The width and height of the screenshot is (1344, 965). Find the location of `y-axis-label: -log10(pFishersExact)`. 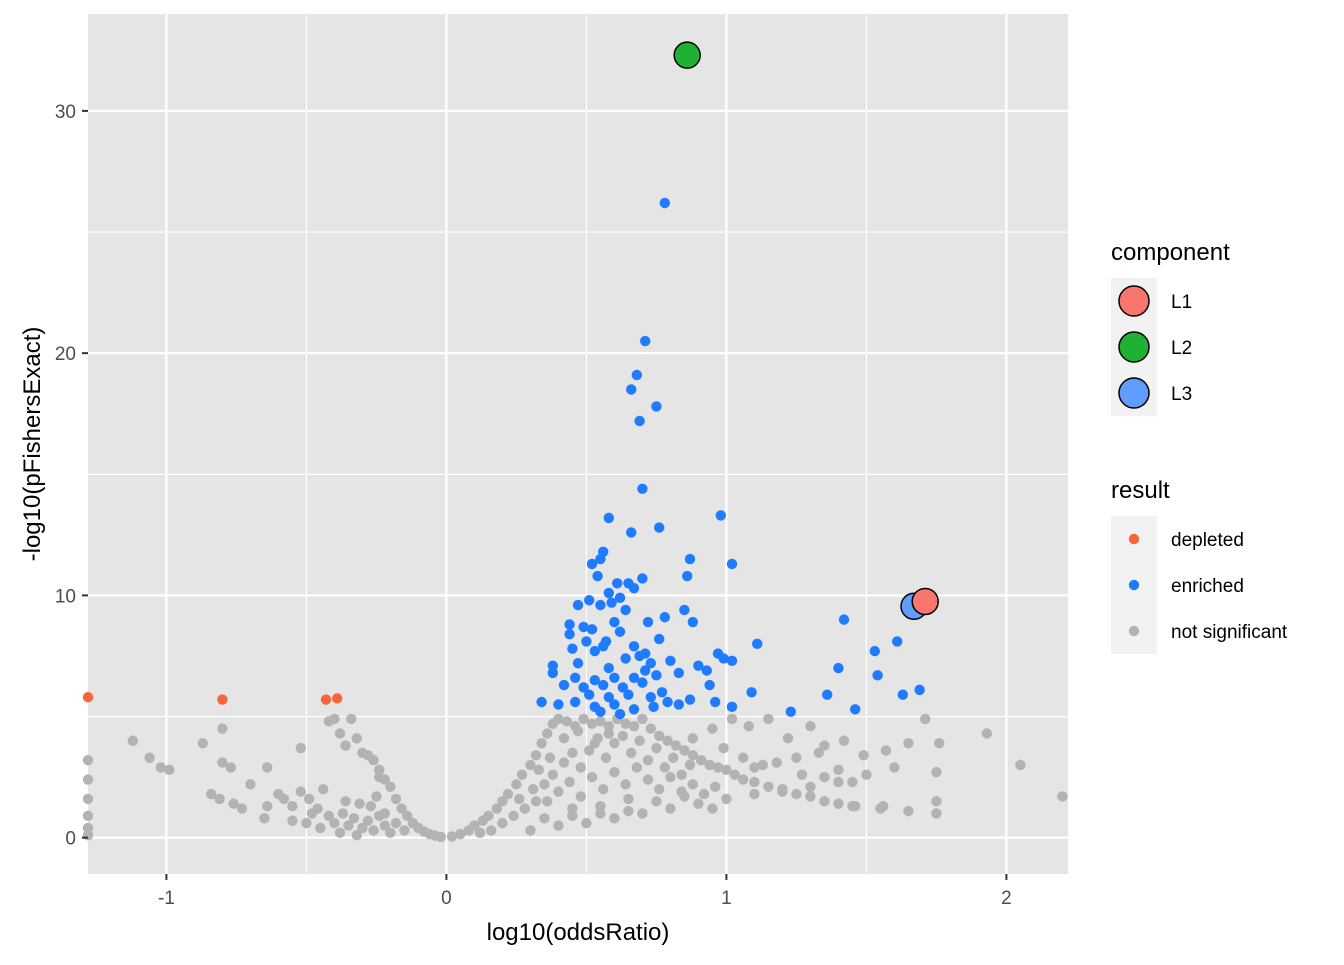

y-axis-label: -log10(pFishersExact) is located at coordinates (32, 444).